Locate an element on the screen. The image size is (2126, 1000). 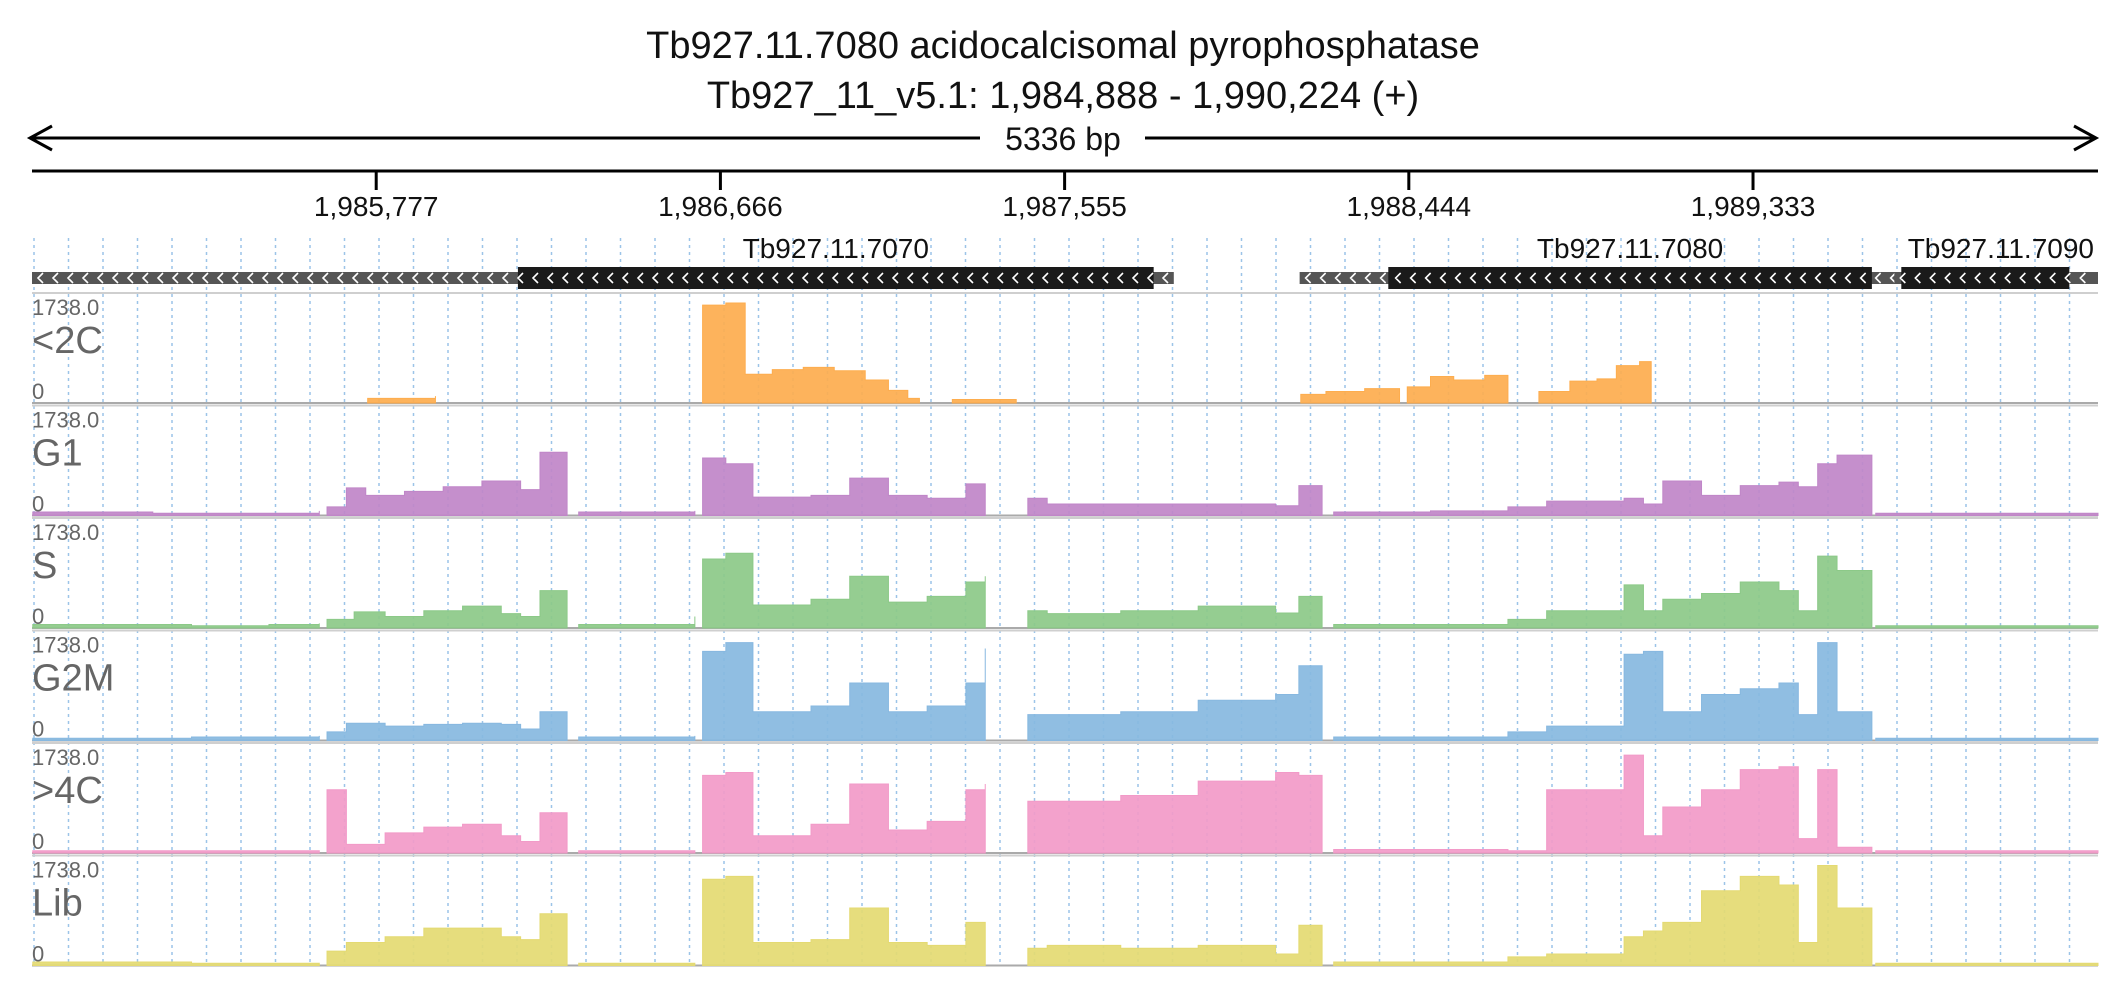
tick-label: 1,988,444 is located at coordinates (1409, 206).